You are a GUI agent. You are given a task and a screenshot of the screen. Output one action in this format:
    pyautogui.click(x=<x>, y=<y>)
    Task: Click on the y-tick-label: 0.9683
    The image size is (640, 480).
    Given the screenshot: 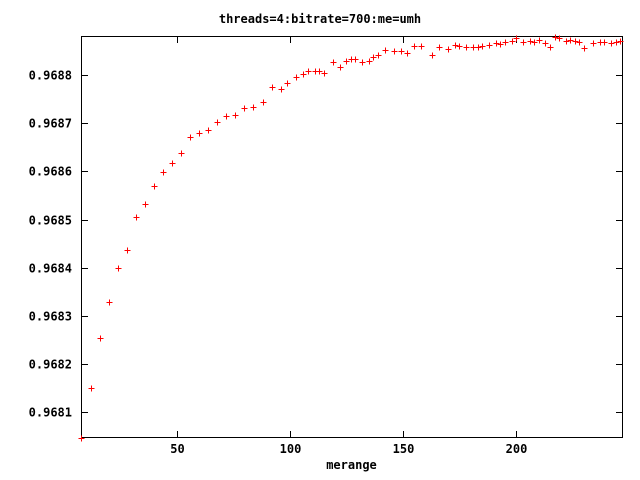 What is the action you would take?
    pyautogui.click(x=50, y=317)
    